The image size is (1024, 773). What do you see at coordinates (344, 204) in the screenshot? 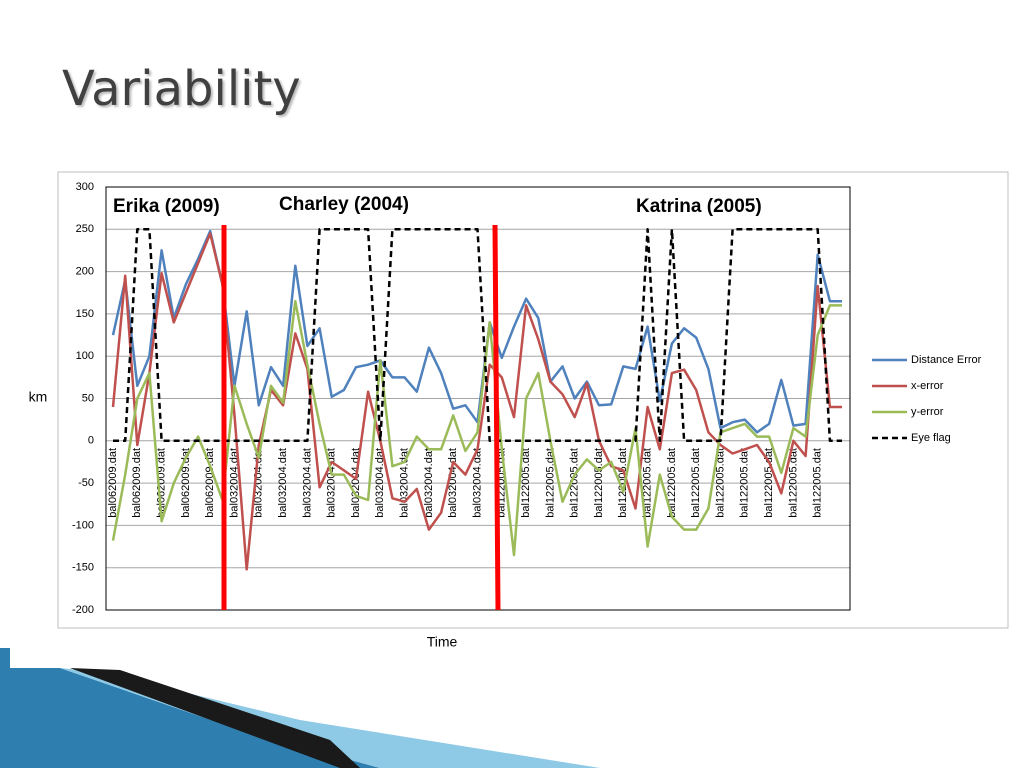
I see `annotation: Charley (2004)` at bounding box center [344, 204].